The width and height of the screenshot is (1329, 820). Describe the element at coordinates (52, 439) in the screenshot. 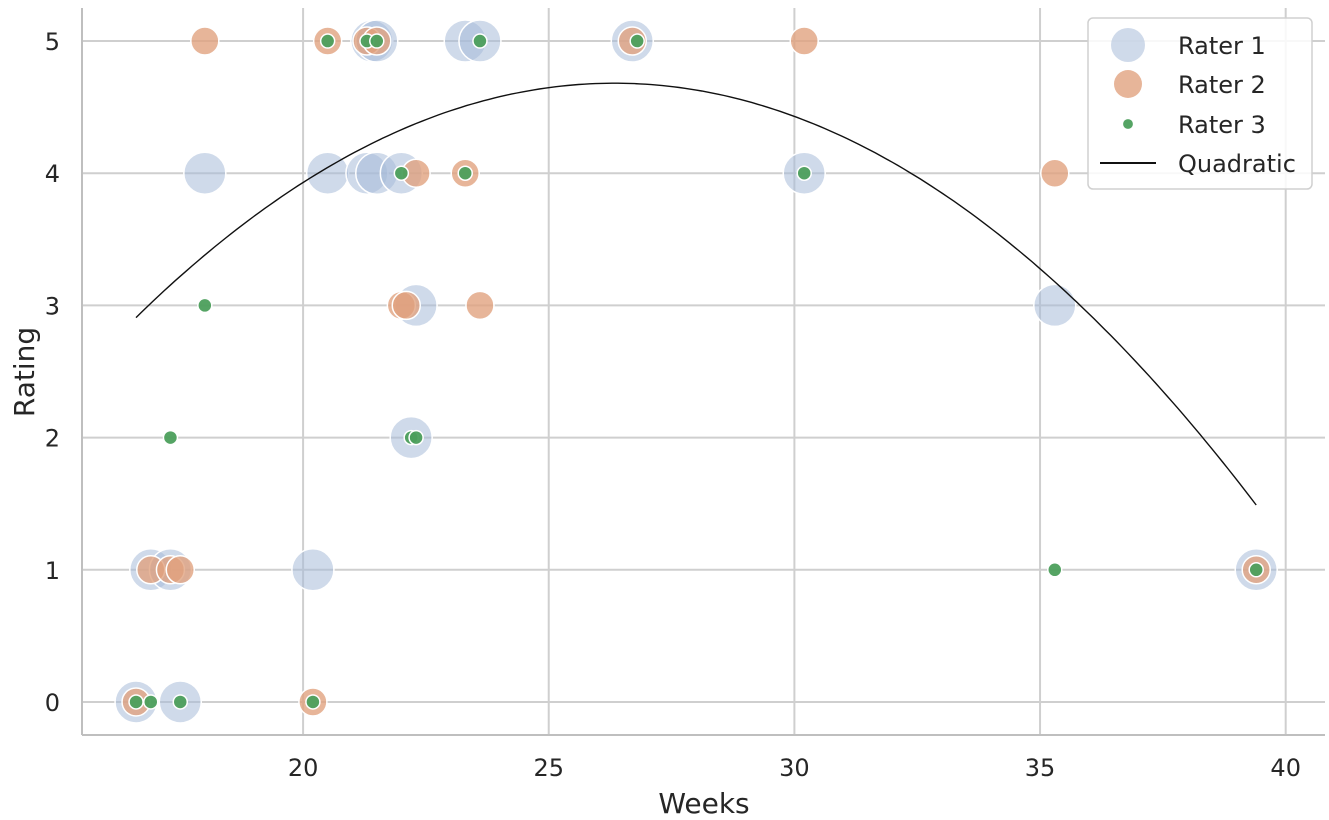

I see `y-tick-label: 2` at that location.